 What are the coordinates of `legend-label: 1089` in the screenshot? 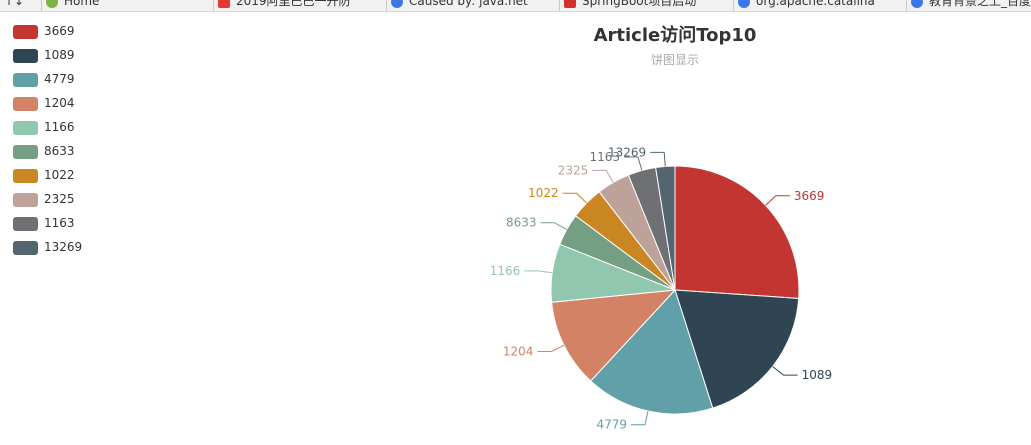 It's located at (59, 55).